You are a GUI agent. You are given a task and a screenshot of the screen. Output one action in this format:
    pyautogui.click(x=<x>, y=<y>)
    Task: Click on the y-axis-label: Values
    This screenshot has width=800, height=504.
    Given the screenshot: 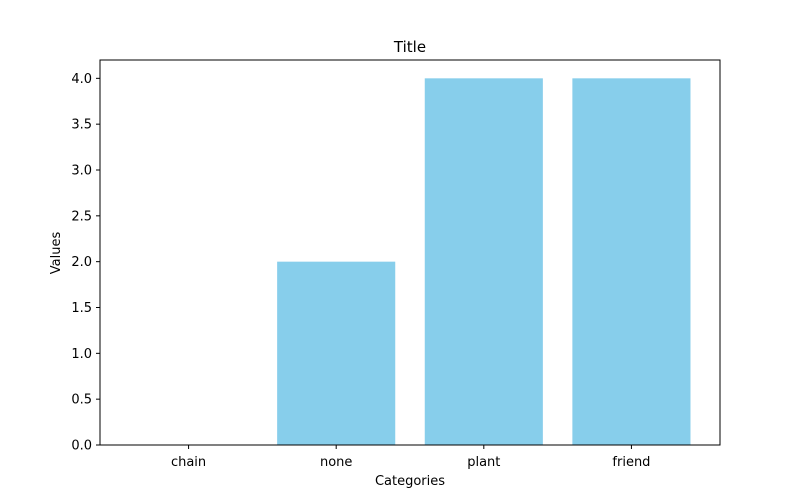 What is the action you would take?
    pyautogui.click(x=56, y=253)
    